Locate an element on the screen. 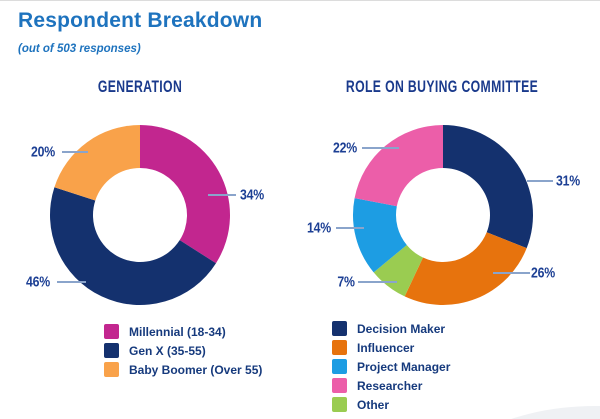  legend-label: Decision Maker is located at coordinates (401, 328).